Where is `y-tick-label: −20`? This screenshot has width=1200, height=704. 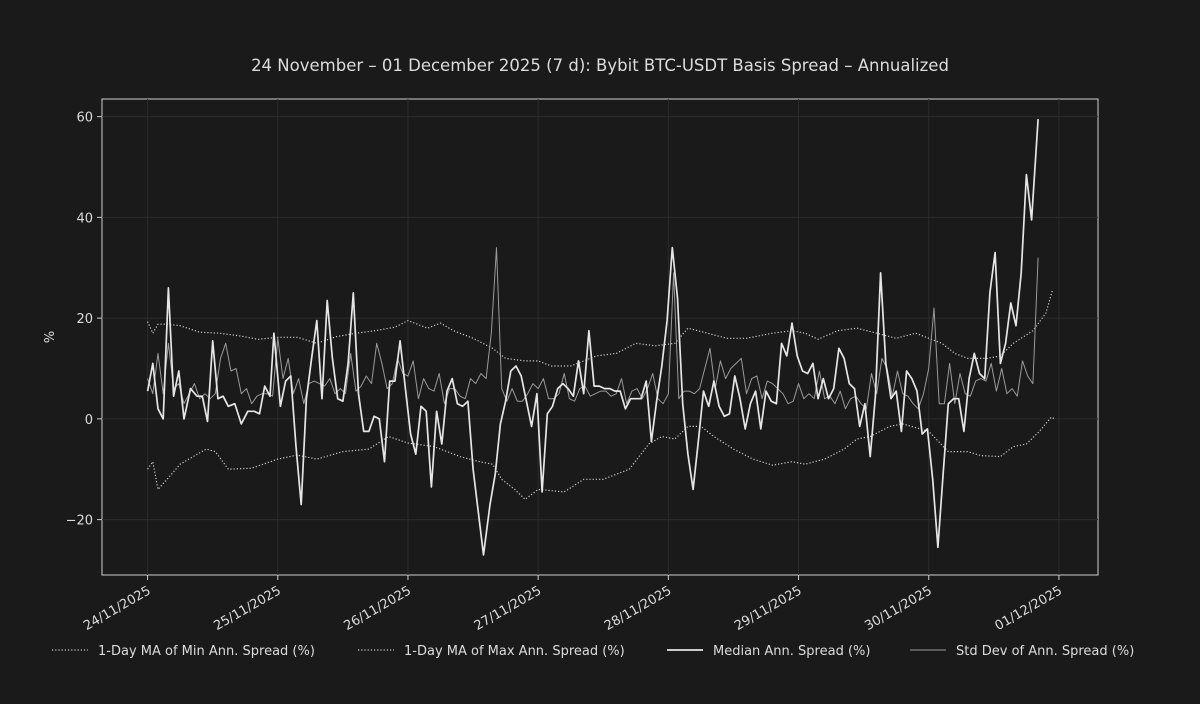
y-tick-label: −20 is located at coordinates (79, 521).